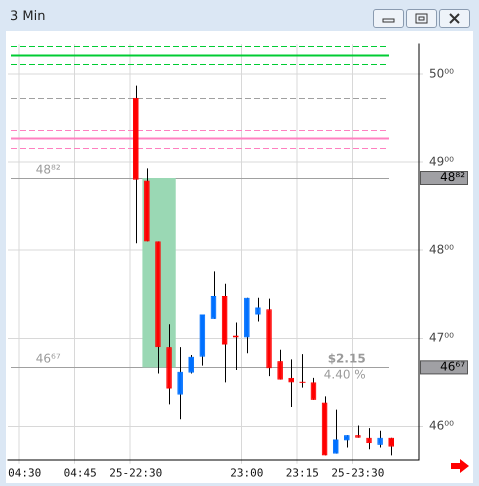 This screenshot has width=479, height=486. Describe the element at coordinates (48, 359) in the screenshot. I see `ref-line-label: 46⁶⁷` at that location.